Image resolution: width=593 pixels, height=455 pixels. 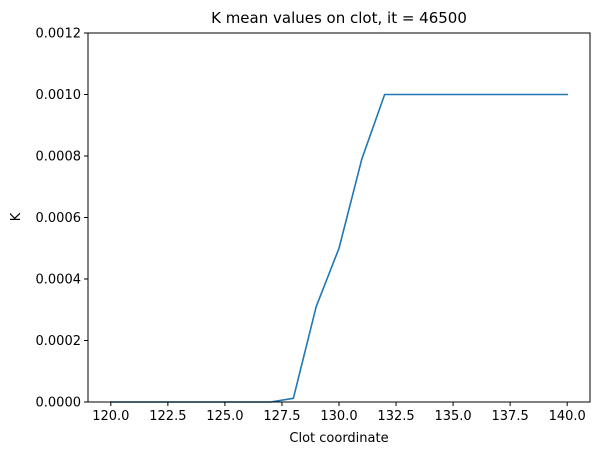 I want to click on y-tick-label: 0.0006, so click(x=59, y=218).